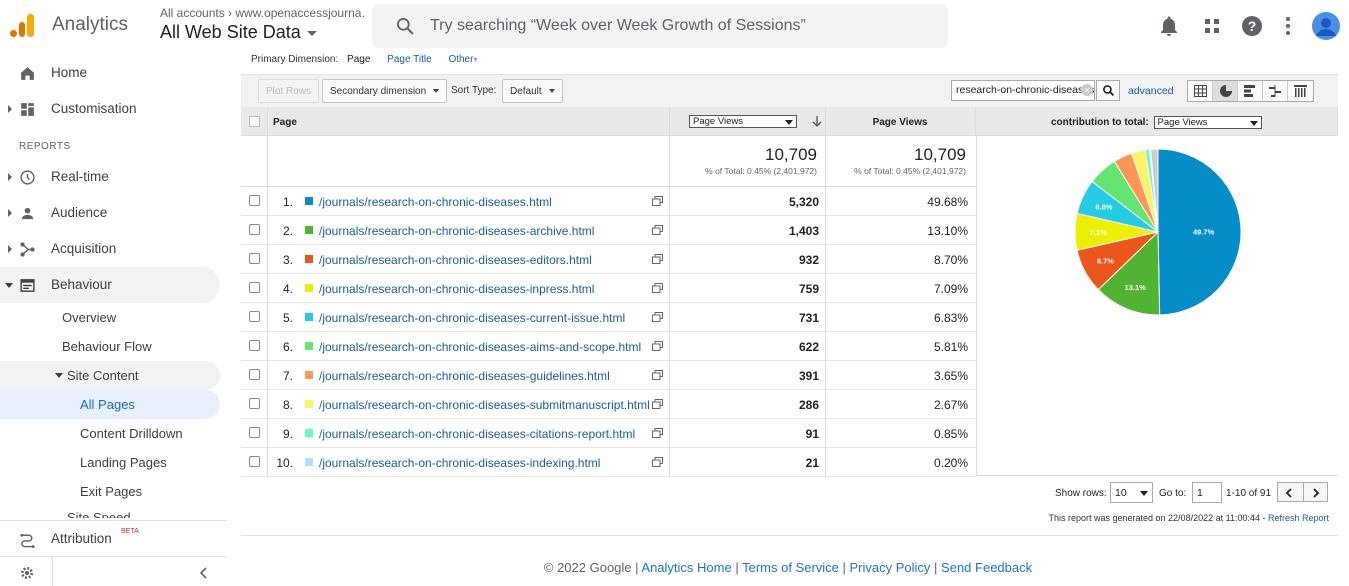 This screenshot has width=1349, height=586. What do you see at coordinates (110, 109) in the screenshot?
I see `sidebar-item-customisation: Customisation` at bounding box center [110, 109].